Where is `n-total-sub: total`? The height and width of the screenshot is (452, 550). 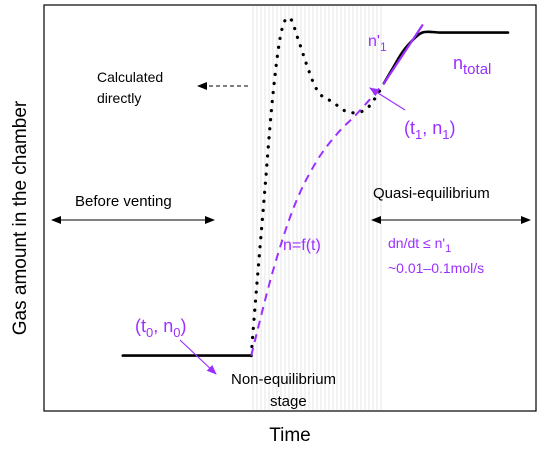 n-total-sub: total is located at coordinates (477, 69).